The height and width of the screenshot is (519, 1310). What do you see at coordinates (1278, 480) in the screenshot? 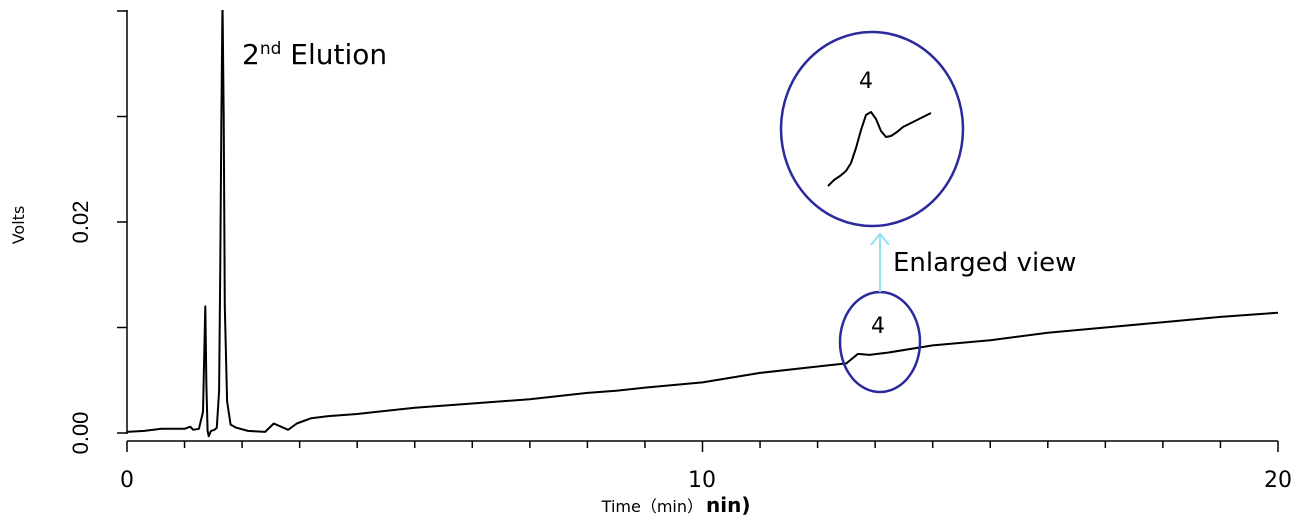
I see `x-tick-label-20: 20` at bounding box center [1278, 480].